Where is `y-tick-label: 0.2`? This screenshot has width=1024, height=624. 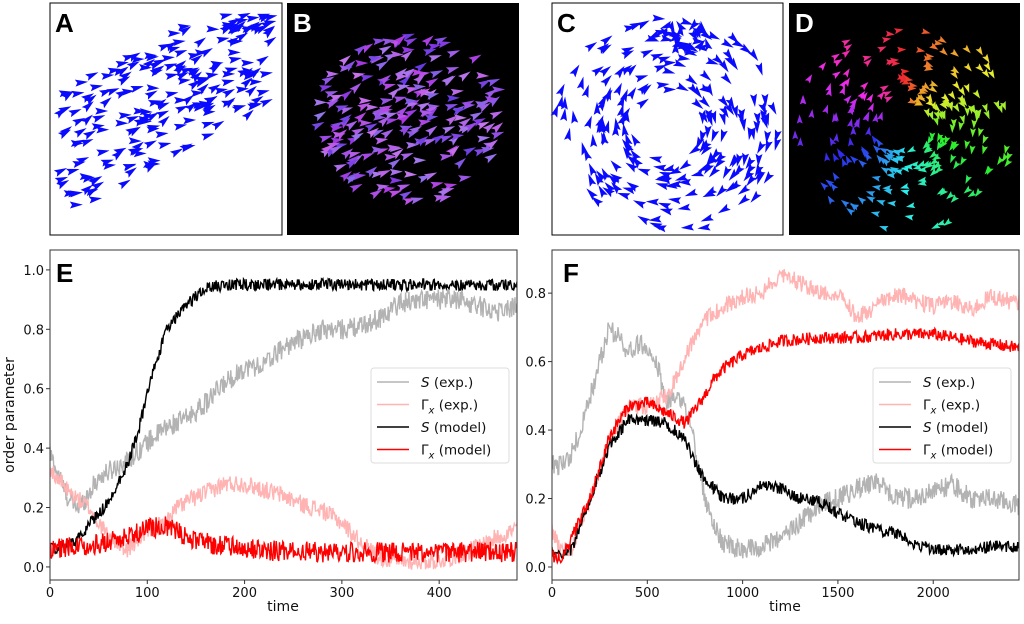 y-tick-label: 0.2 is located at coordinates (33, 509).